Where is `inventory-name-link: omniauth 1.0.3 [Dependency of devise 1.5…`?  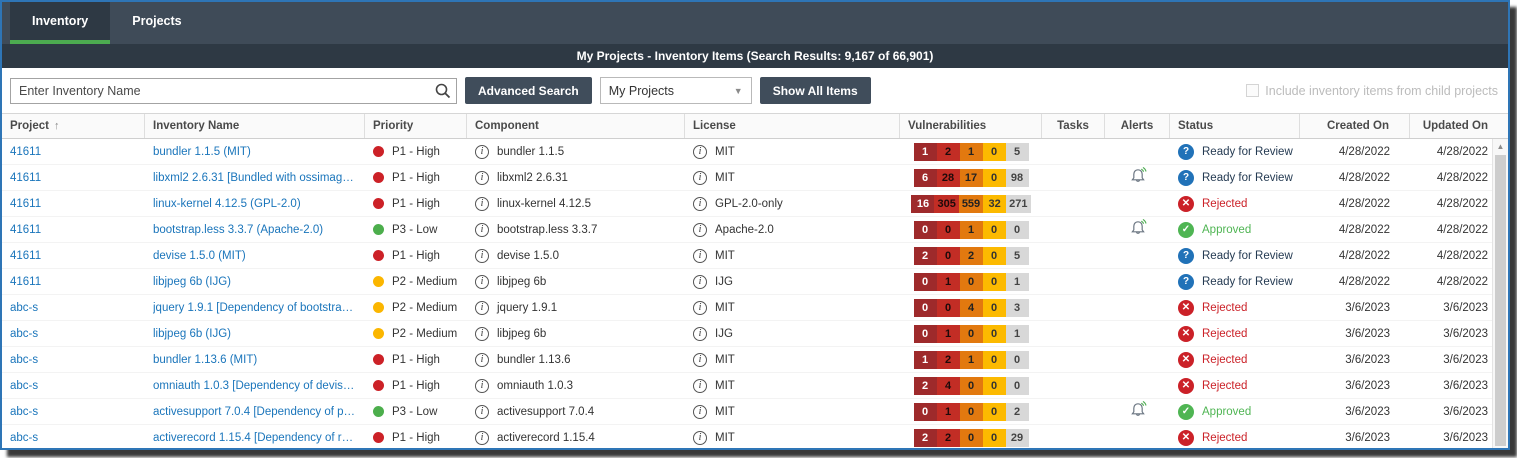 inventory-name-link: omniauth 1.0.3 [Dependency of devise 1.5… is located at coordinates (255, 385).